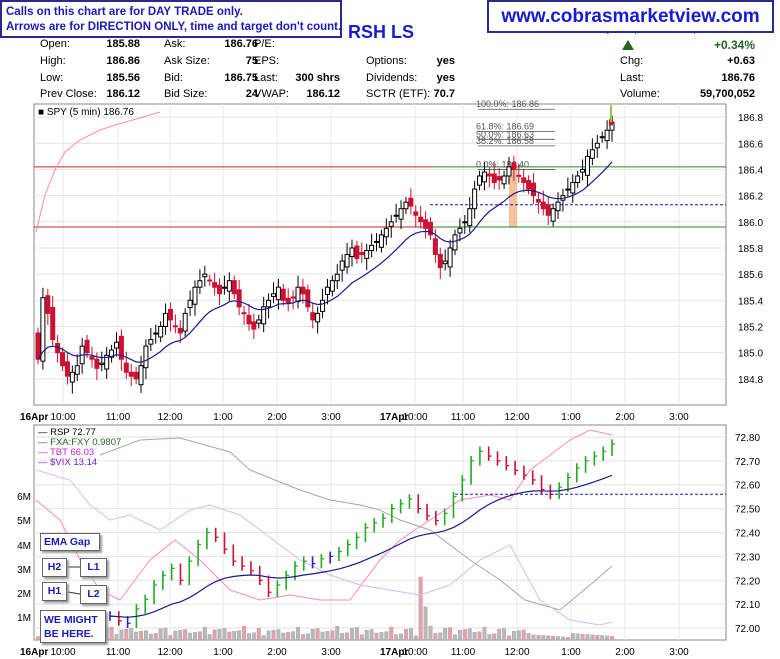 The height and width of the screenshot is (659, 780). Describe the element at coordinates (24, 497) in the screenshot. I see `volume-tick-label: 6M` at that location.